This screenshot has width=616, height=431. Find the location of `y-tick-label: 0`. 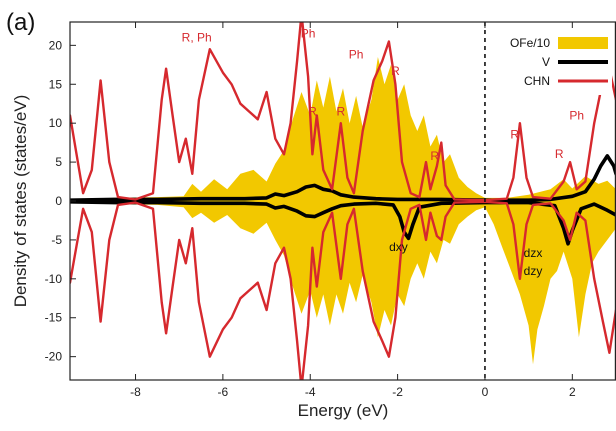

y-tick-label: 0 is located at coordinates (58, 201).